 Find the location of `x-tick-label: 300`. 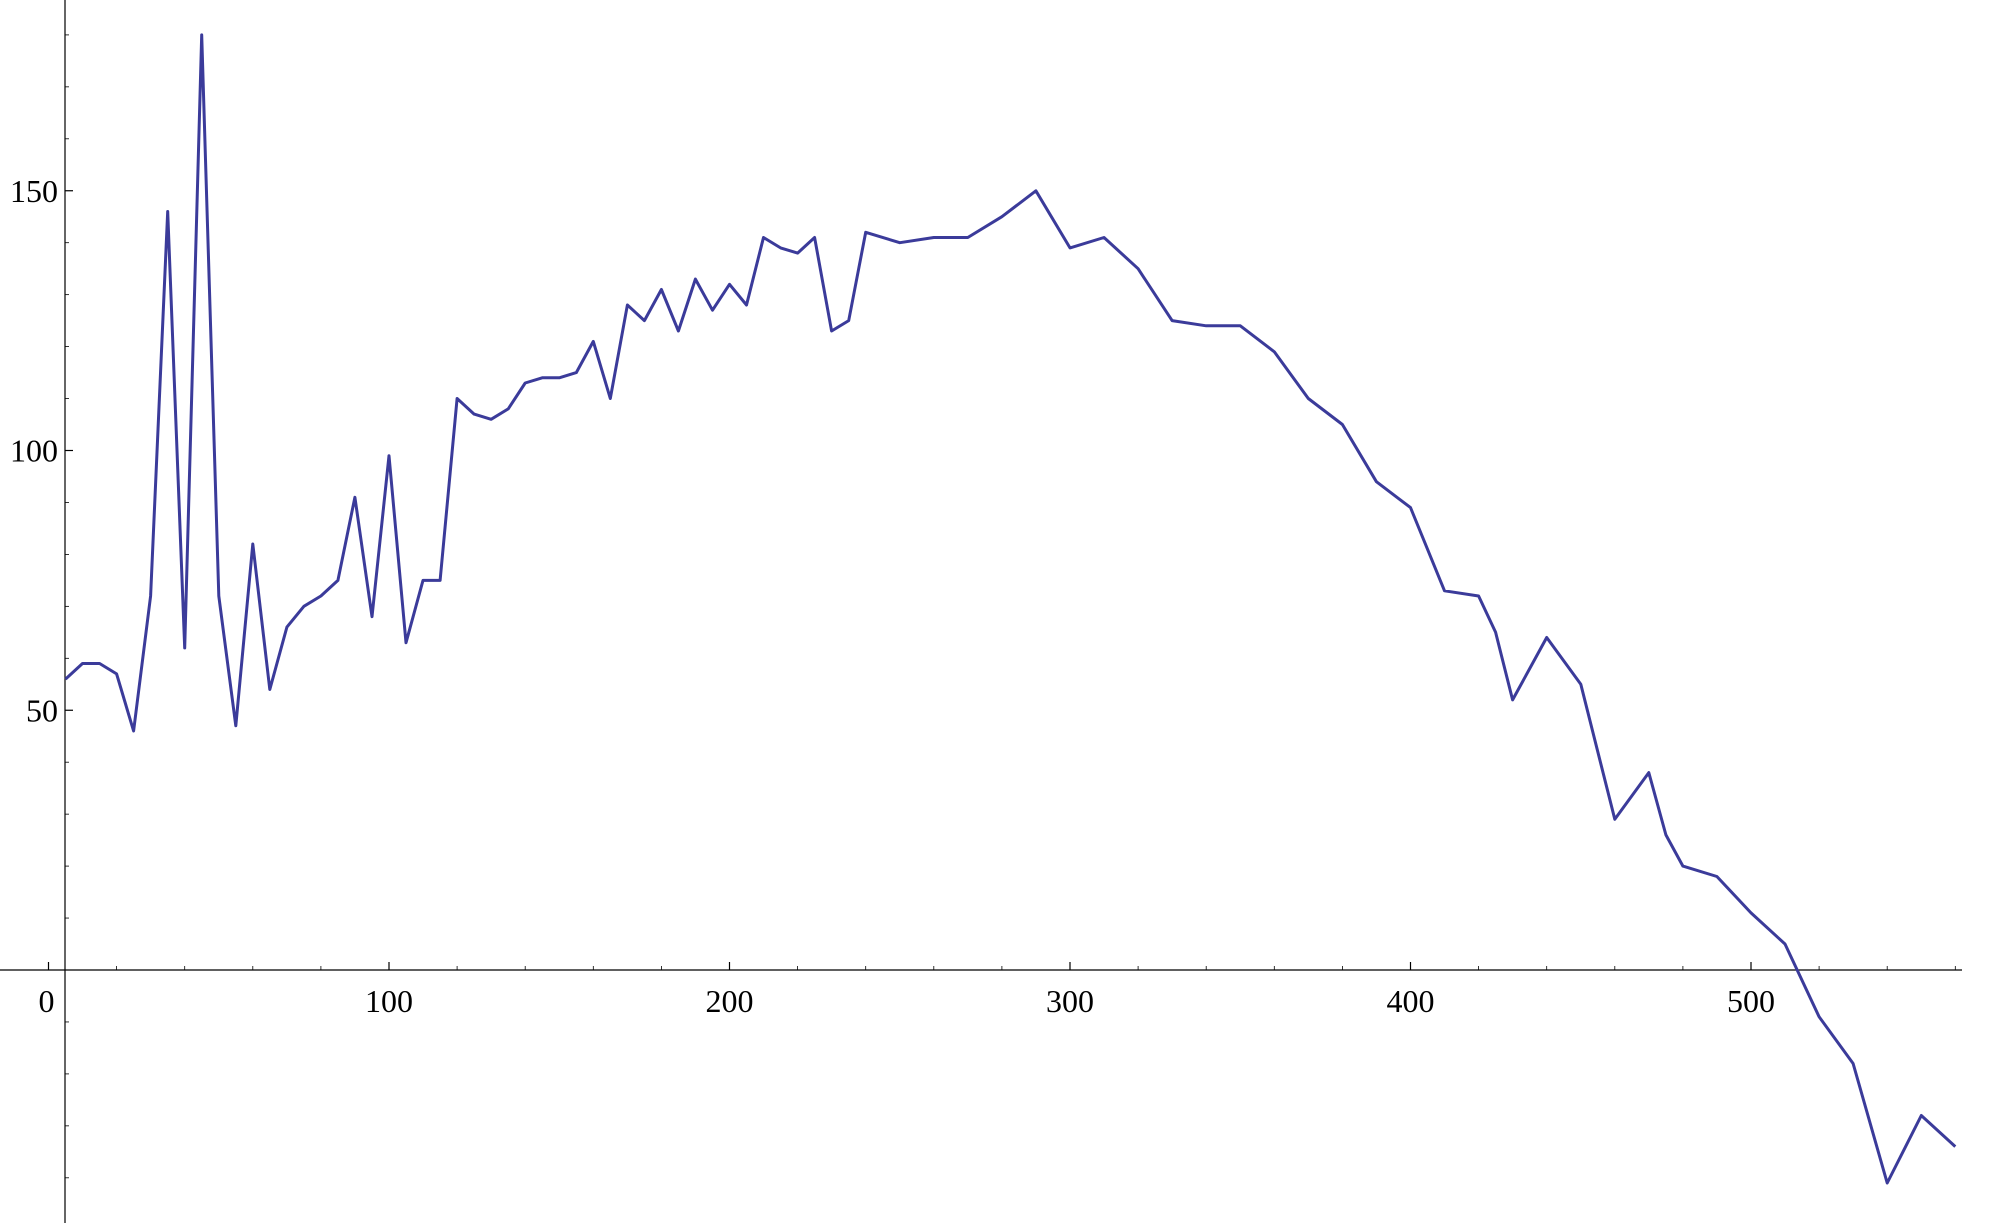

x-tick-label: 300 is located at coordinates (1070, 1001).